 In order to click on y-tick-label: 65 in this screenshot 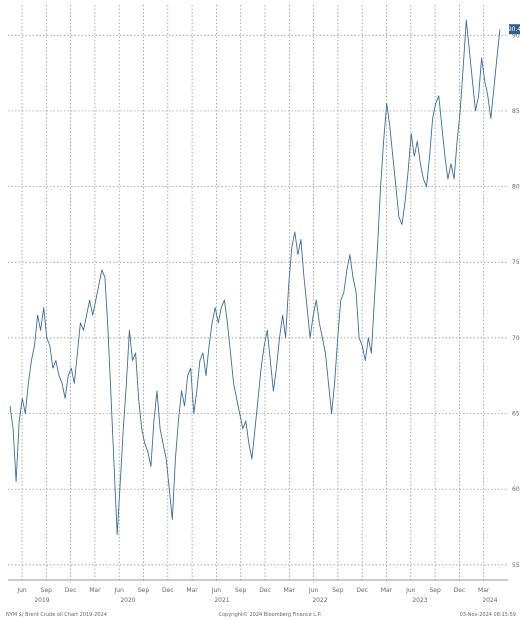, I will do `click(516, 414)`.